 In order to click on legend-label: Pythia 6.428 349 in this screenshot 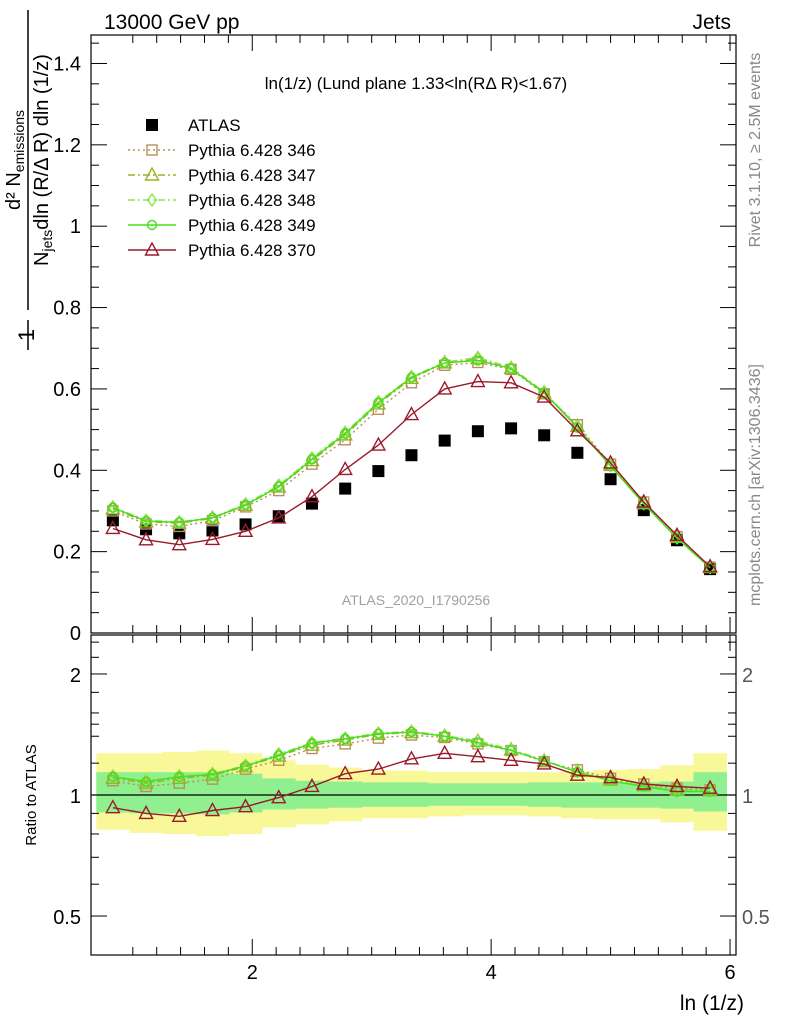, I will do `click(252, 225)`.